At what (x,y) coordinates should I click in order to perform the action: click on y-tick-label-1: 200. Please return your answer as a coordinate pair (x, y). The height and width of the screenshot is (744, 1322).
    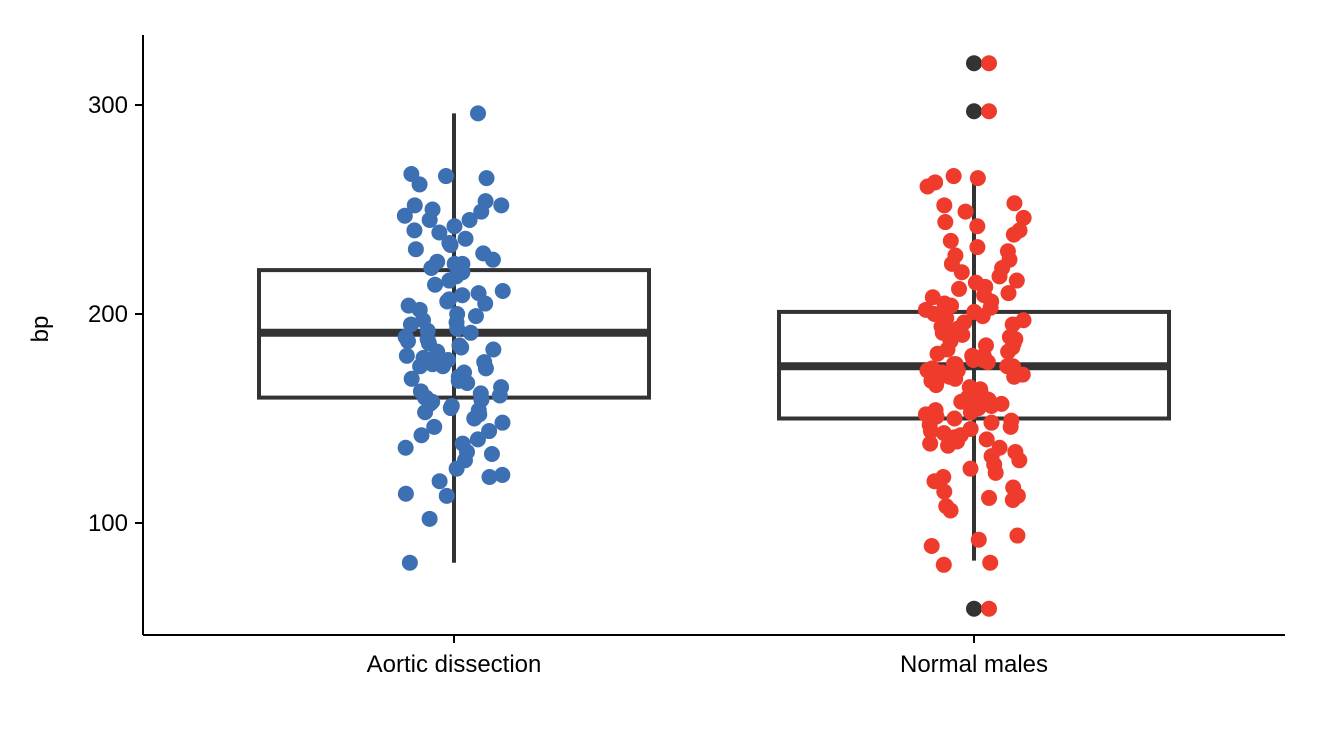
    Looking at the image, I should click on (108, 314).